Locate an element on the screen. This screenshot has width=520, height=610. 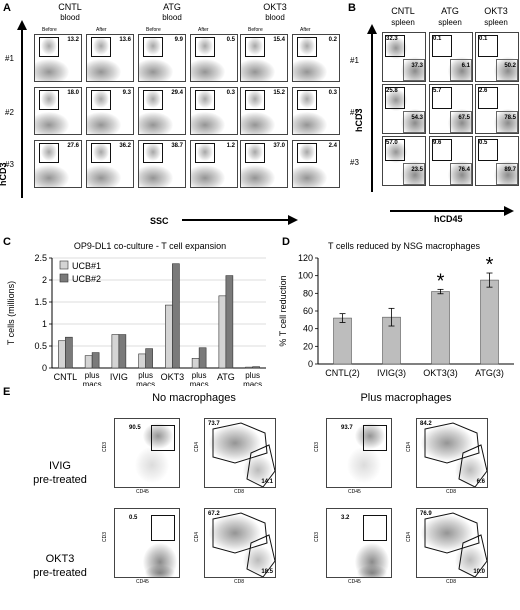
col-title-no-macrophages: No macrophages is located at coordinates (194, 398).